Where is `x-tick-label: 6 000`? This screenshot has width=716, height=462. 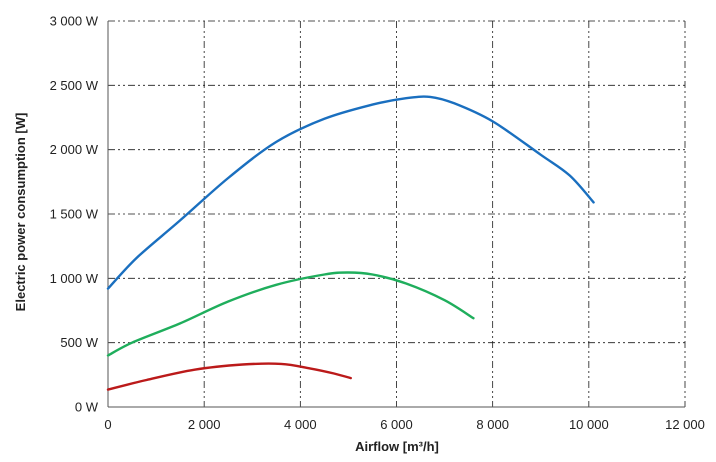 x-tick-label: 6 000 is located at coordinates (396, 424).